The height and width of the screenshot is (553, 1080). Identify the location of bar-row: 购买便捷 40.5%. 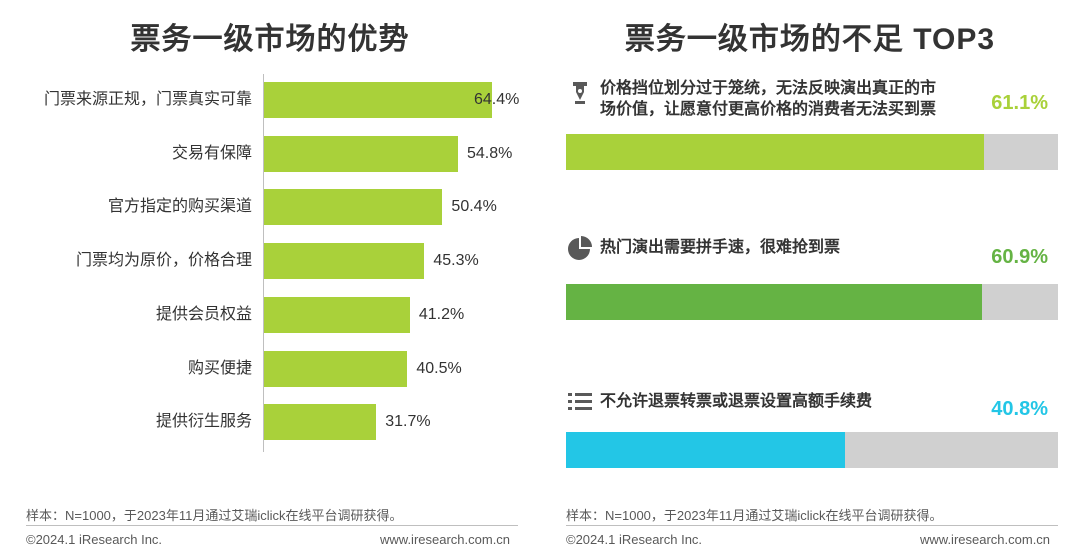
(270, 368).